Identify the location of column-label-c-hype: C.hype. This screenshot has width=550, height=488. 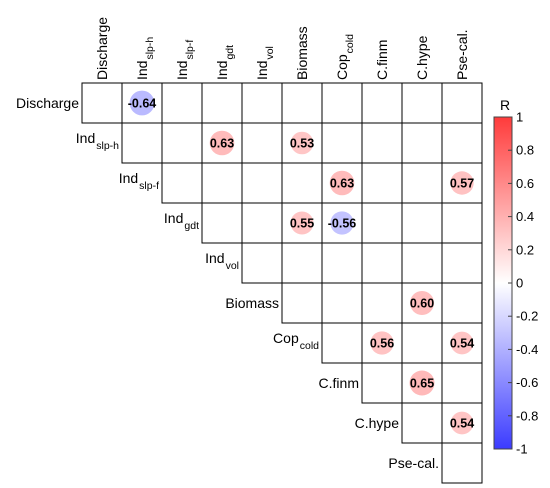
(422, 57).